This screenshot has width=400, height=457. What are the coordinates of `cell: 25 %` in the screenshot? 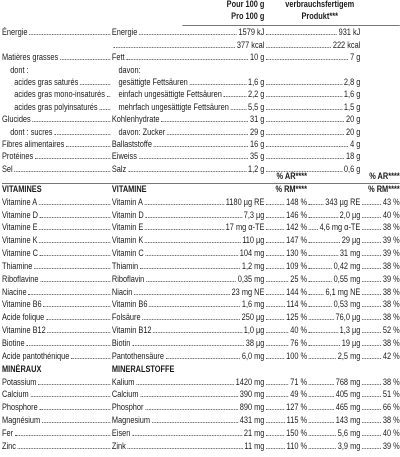 It's located at (285, 279).